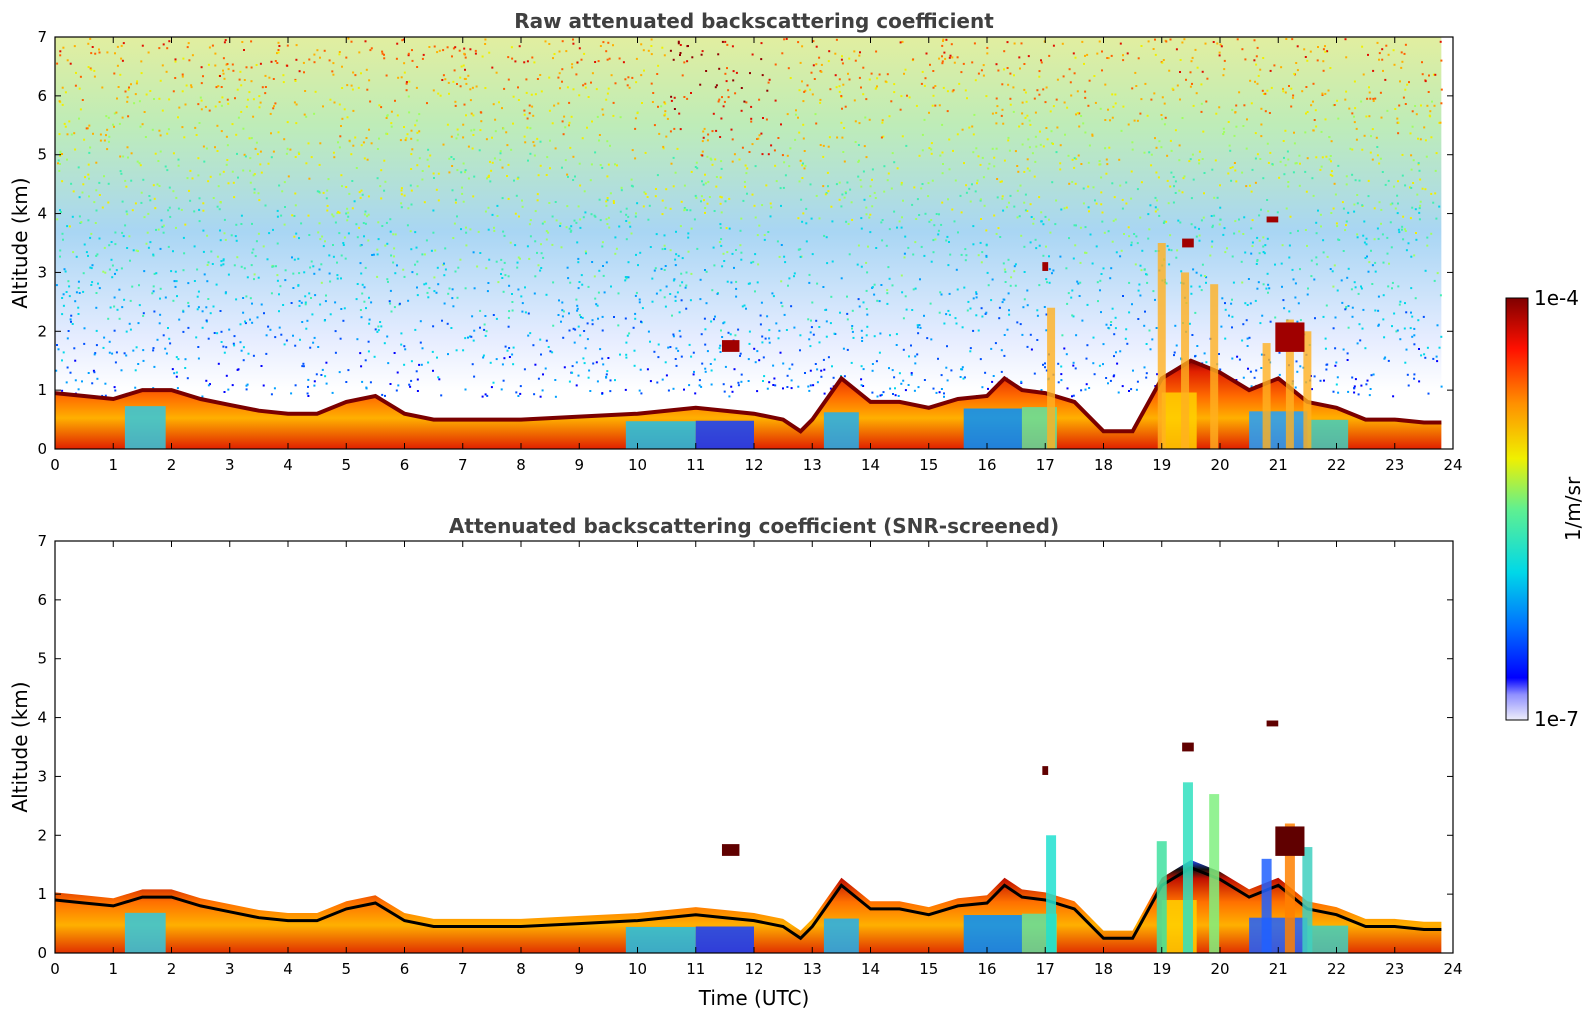 Image resolution: width=1595 pixels, height=1020 pixels. Describe the element at coordinates (812, 969) in the screenshot. I see `x-tick-label: 13` at that location.